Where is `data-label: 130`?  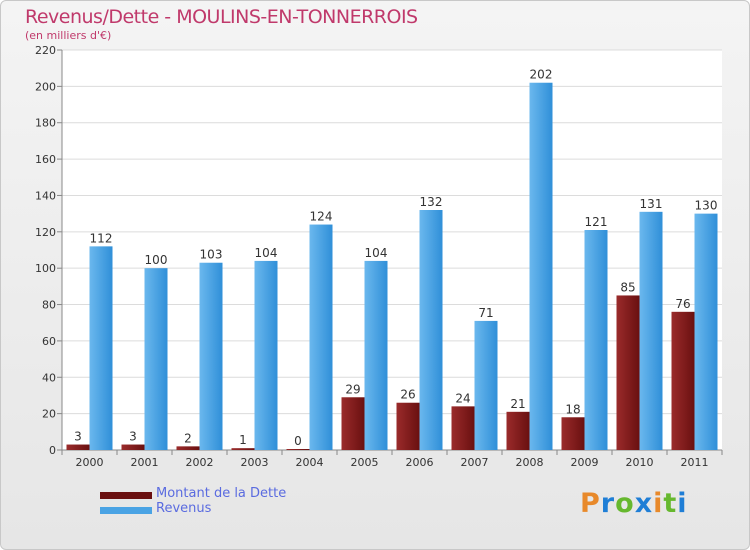 data-label: 130 is located at coordinates (706, 206).